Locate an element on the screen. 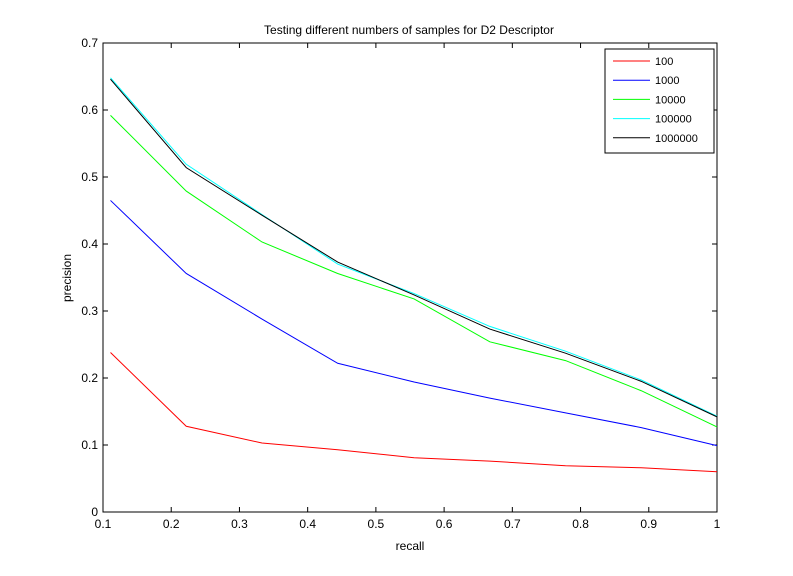 The image size is (793, 576). x-tick-label: 0.5 is located at coordinates (376, 524).